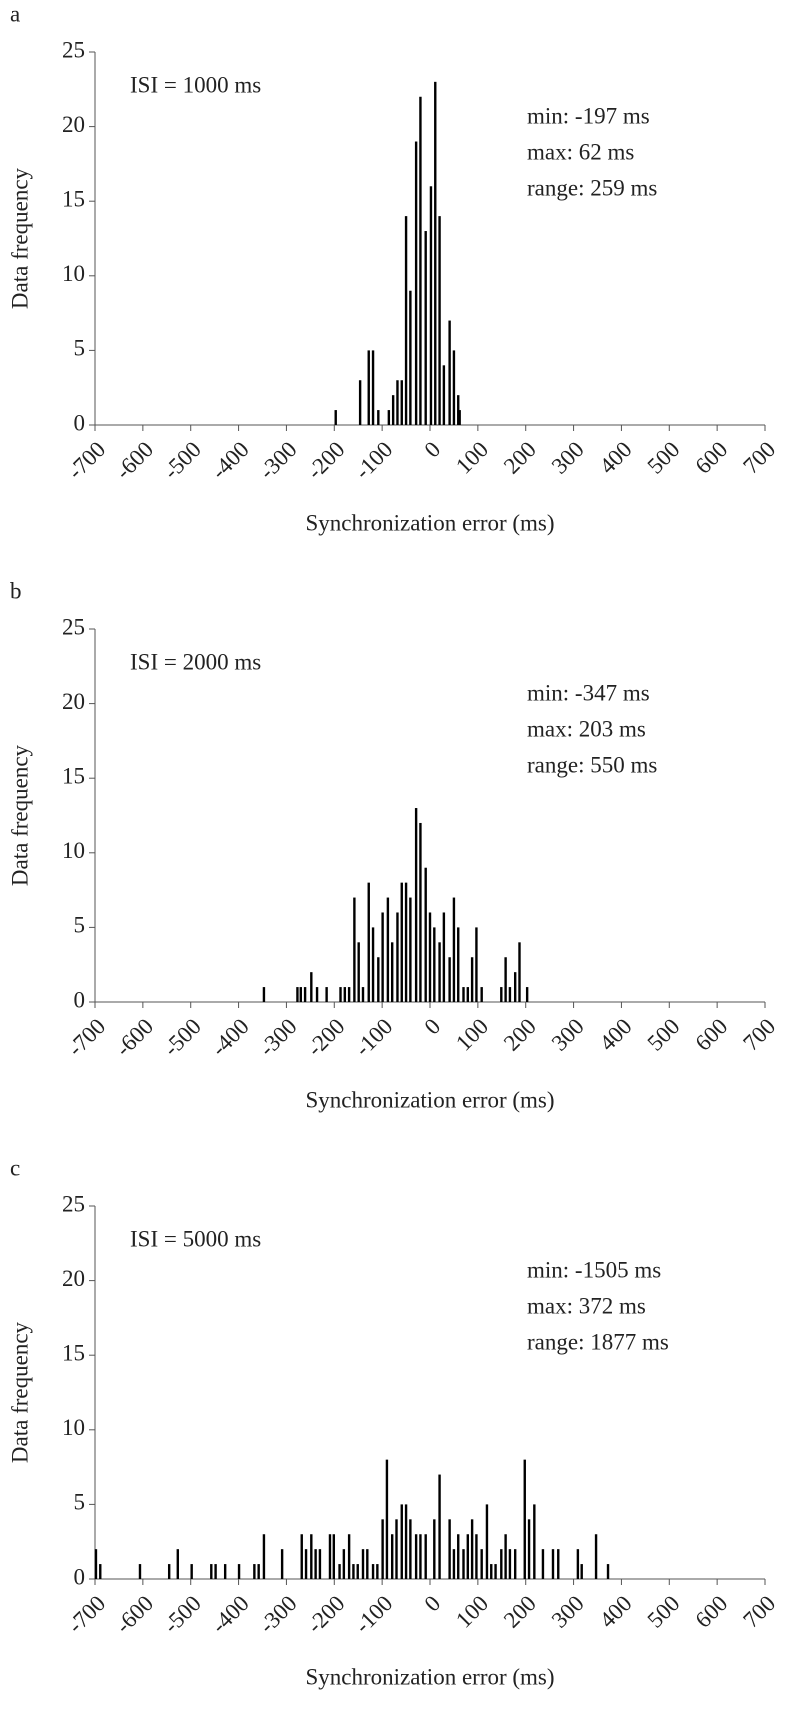  What do you see at coordinates (594, 1269) in the screenshot?
I see `stat-label: min: -1505 ms` at bounding box center [594, 1269].